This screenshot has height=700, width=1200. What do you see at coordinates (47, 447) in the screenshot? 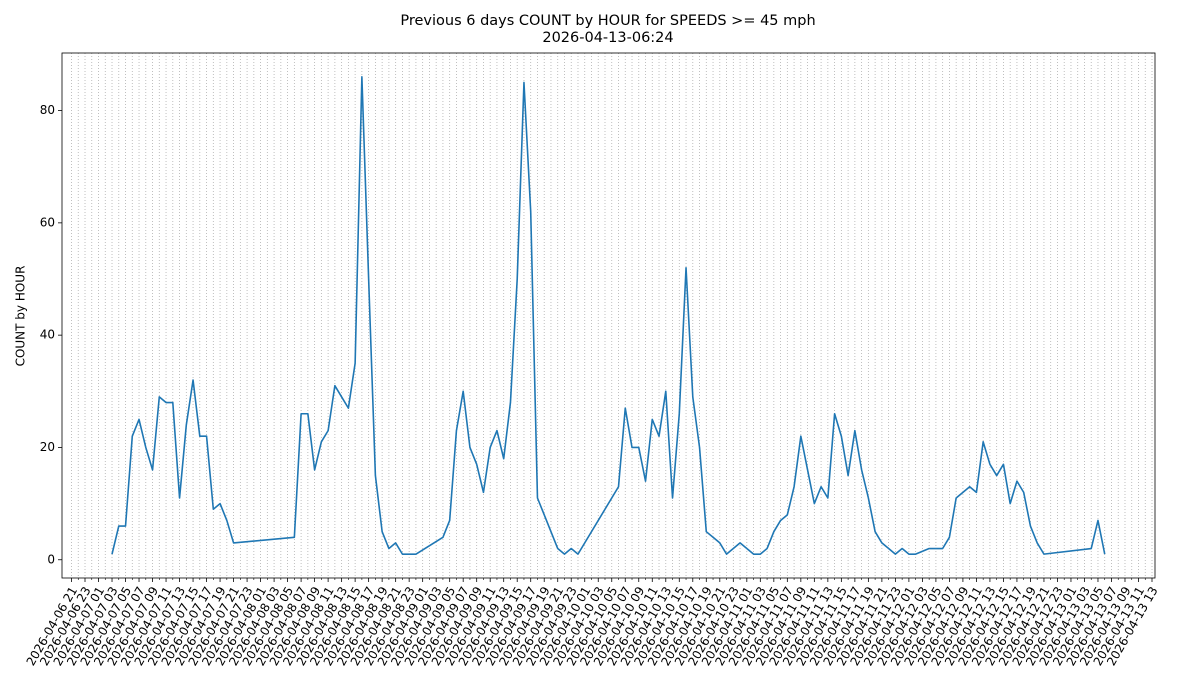
I see `y-tick-label: 20` at bounding box center [47, 447].